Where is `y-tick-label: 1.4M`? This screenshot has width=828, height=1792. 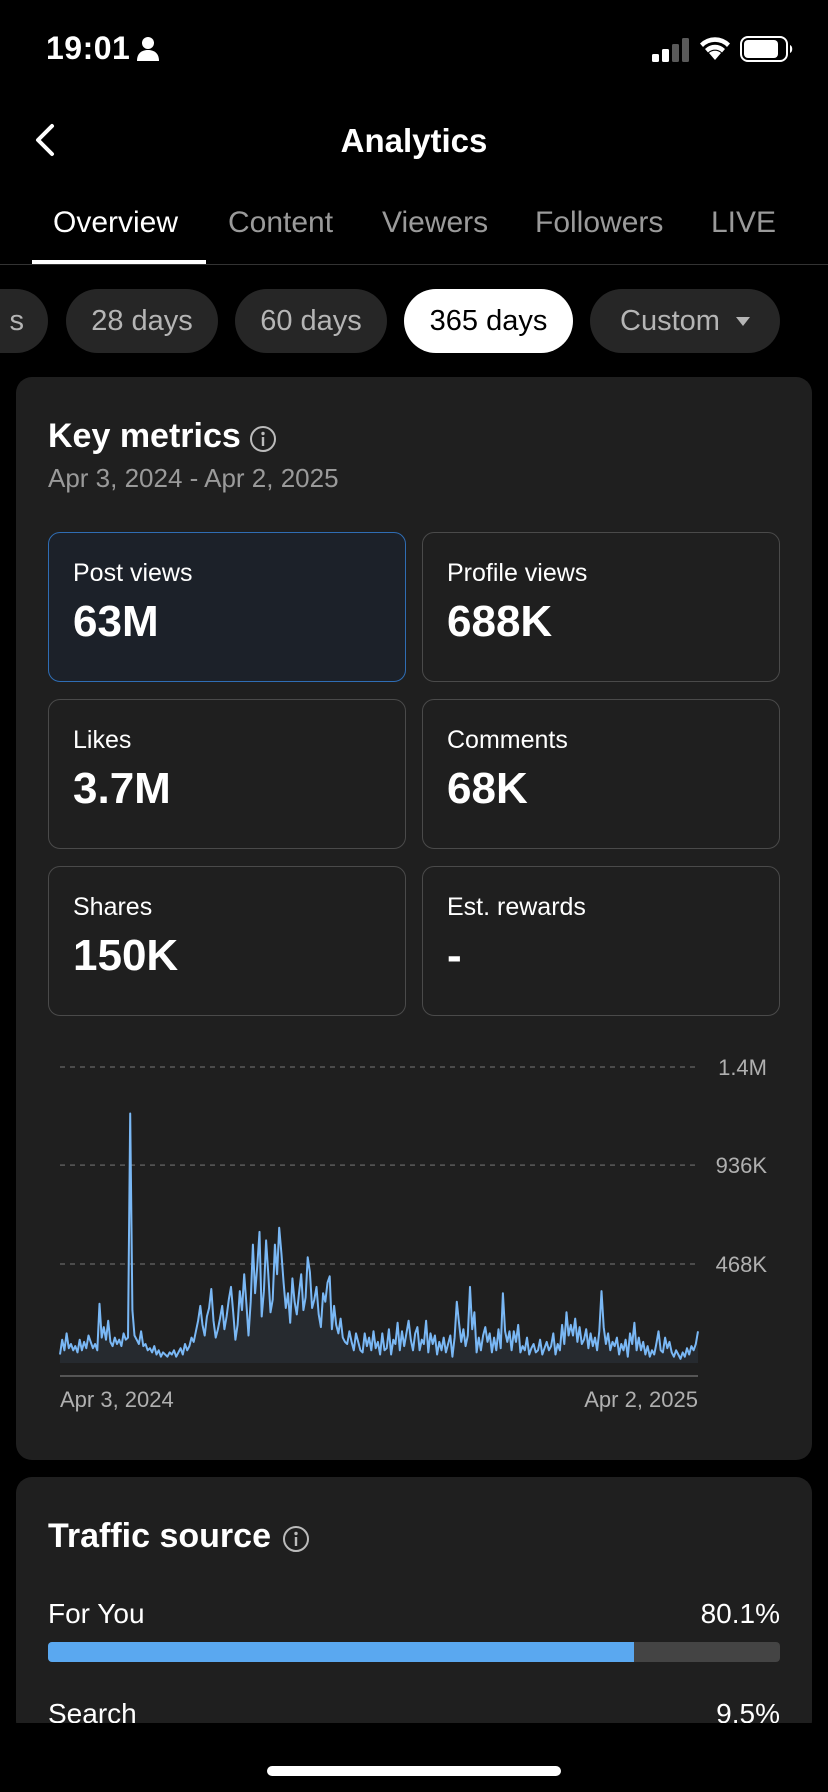
y-tick-label: 1.4M is located at coordinates (742, 1067).